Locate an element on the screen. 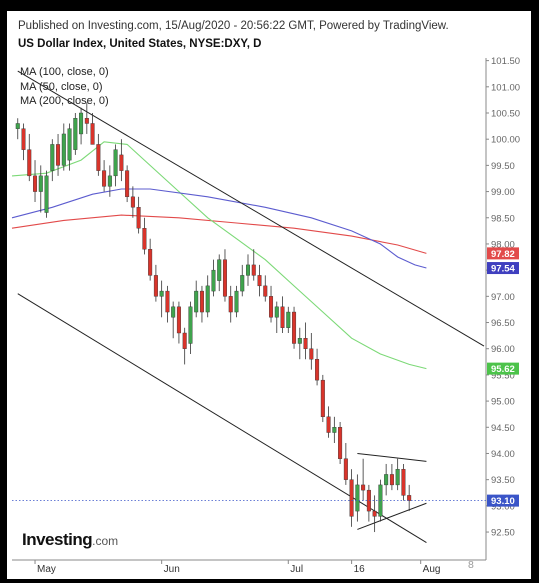  price-badge: 93.10 is located at coordinates (503, 500).